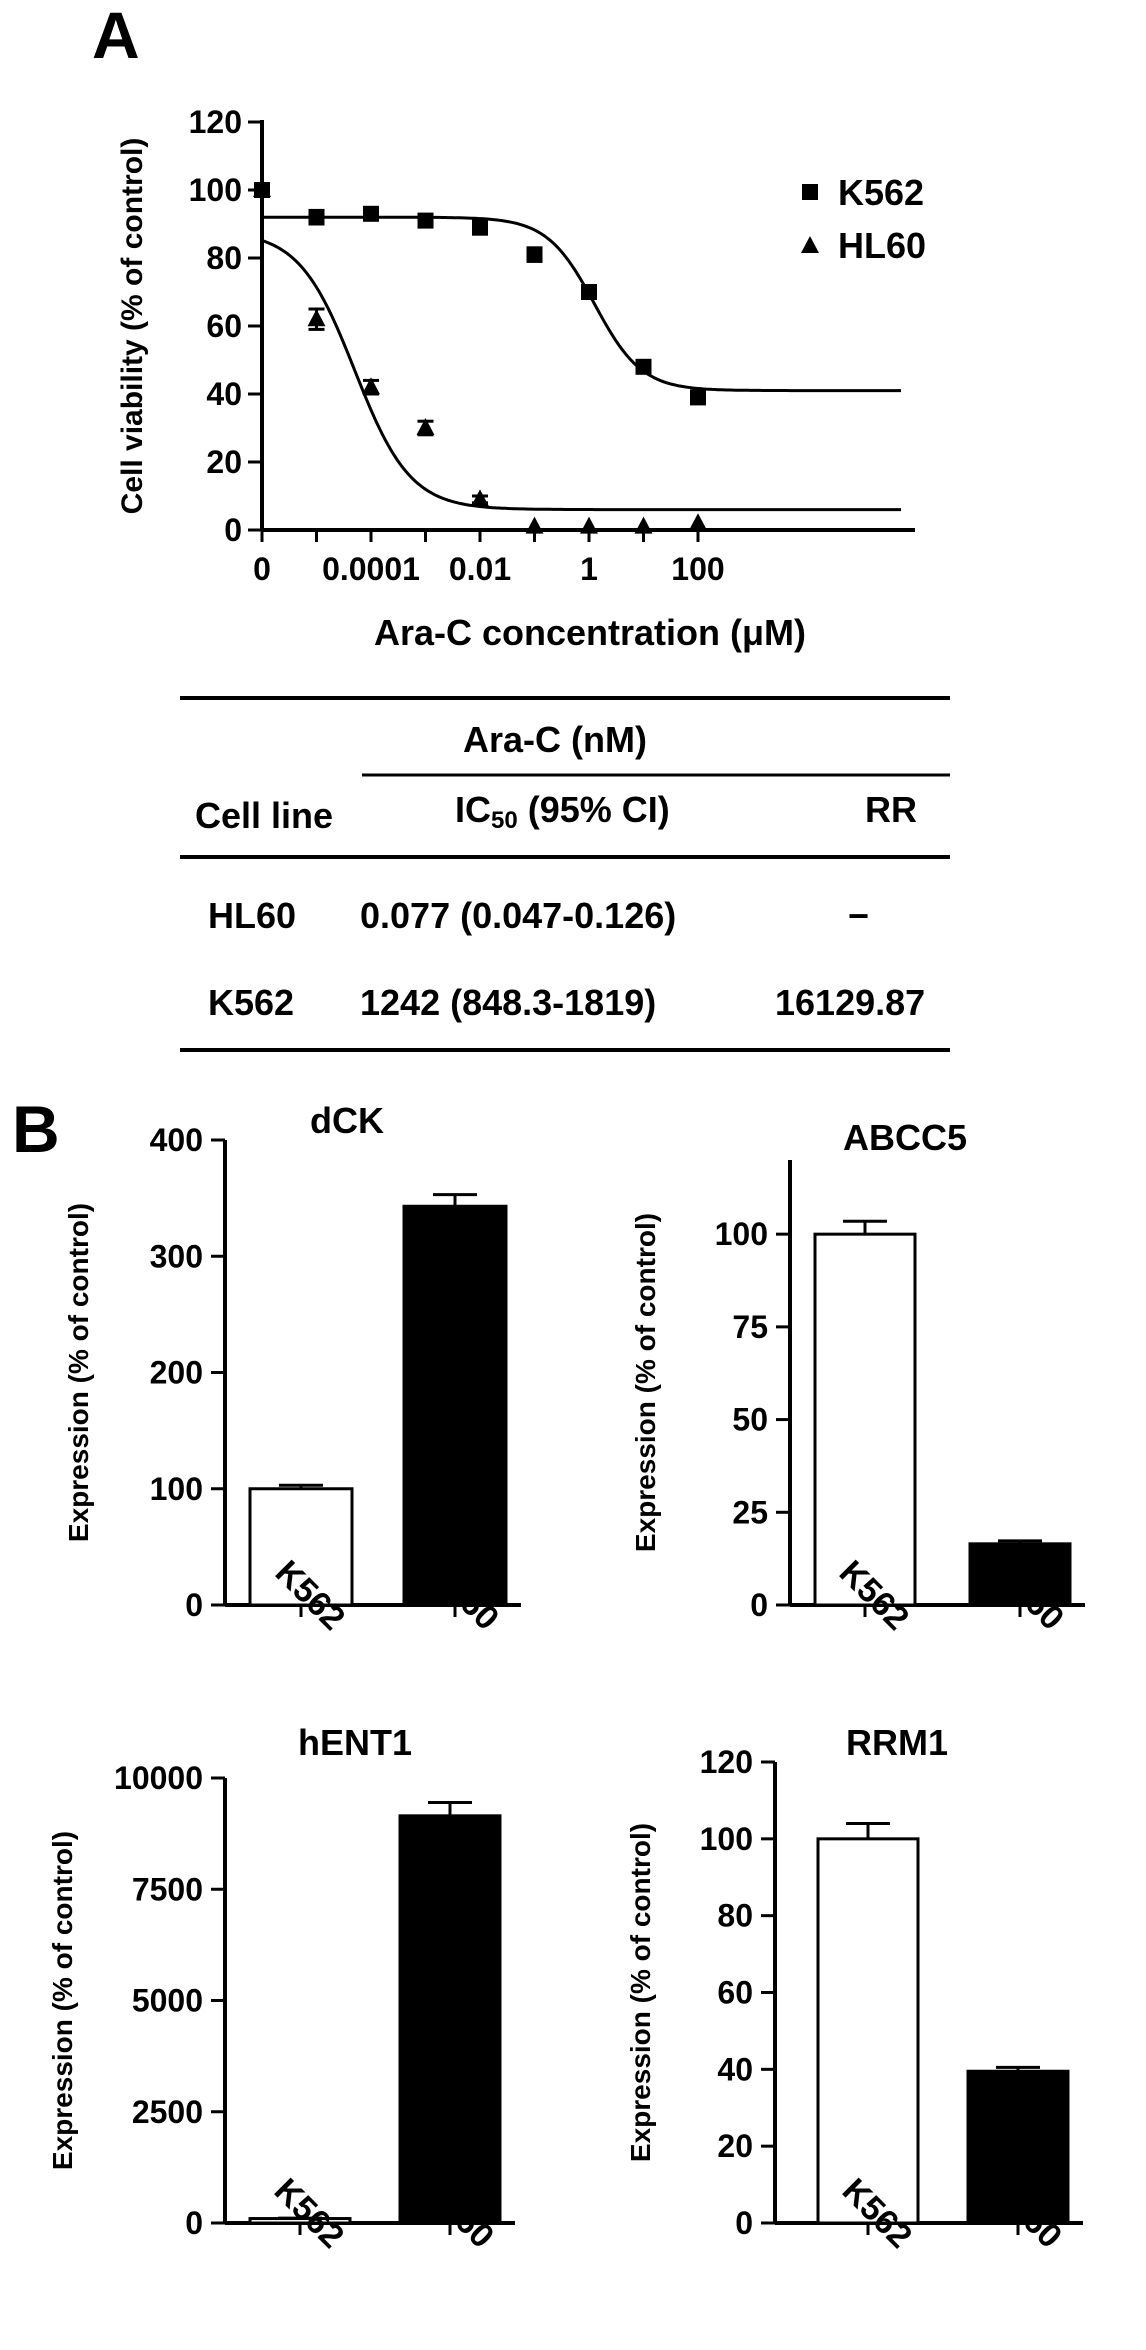 The image size is (1146, 2350). What do you see at coordinates (810, 244) in the screenshot?
I see `legend-hl60-marker` at bounding box center [810, 244].